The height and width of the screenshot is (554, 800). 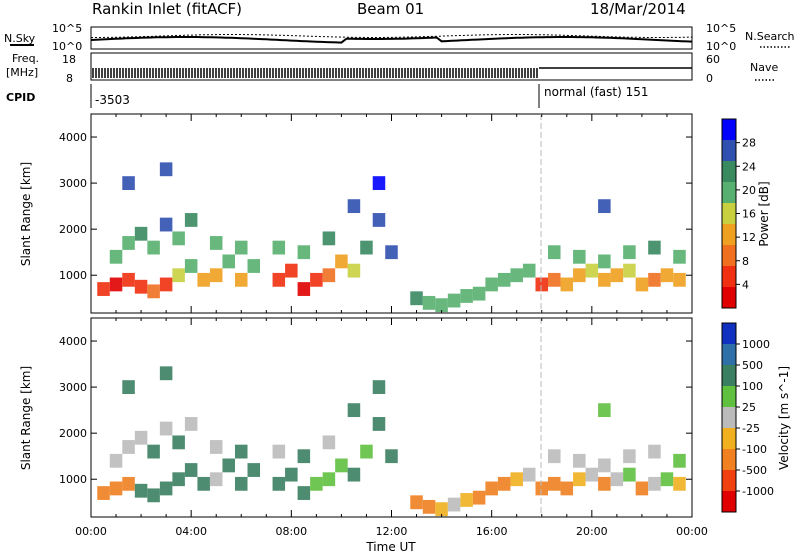 What do you see at coordinates (592, 531) in the screenshot?
I see `x-tick-label: 20:00` at bounding box center [592, 531].